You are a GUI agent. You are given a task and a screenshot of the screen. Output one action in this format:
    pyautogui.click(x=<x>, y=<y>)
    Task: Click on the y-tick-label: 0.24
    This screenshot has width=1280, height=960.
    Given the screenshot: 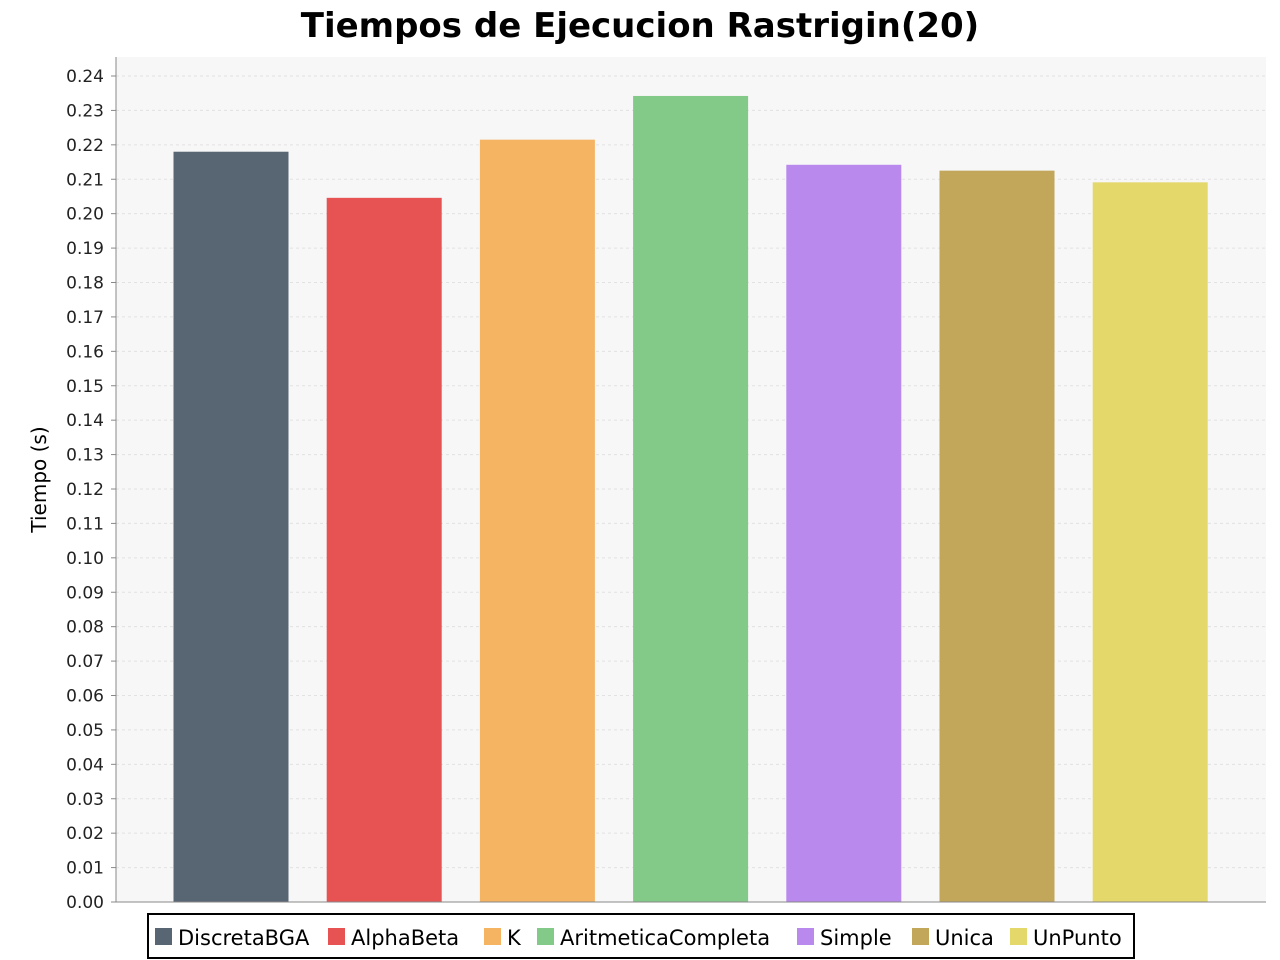 What is the action you would take?
    pyautogui.click(x=85, y=77)
    